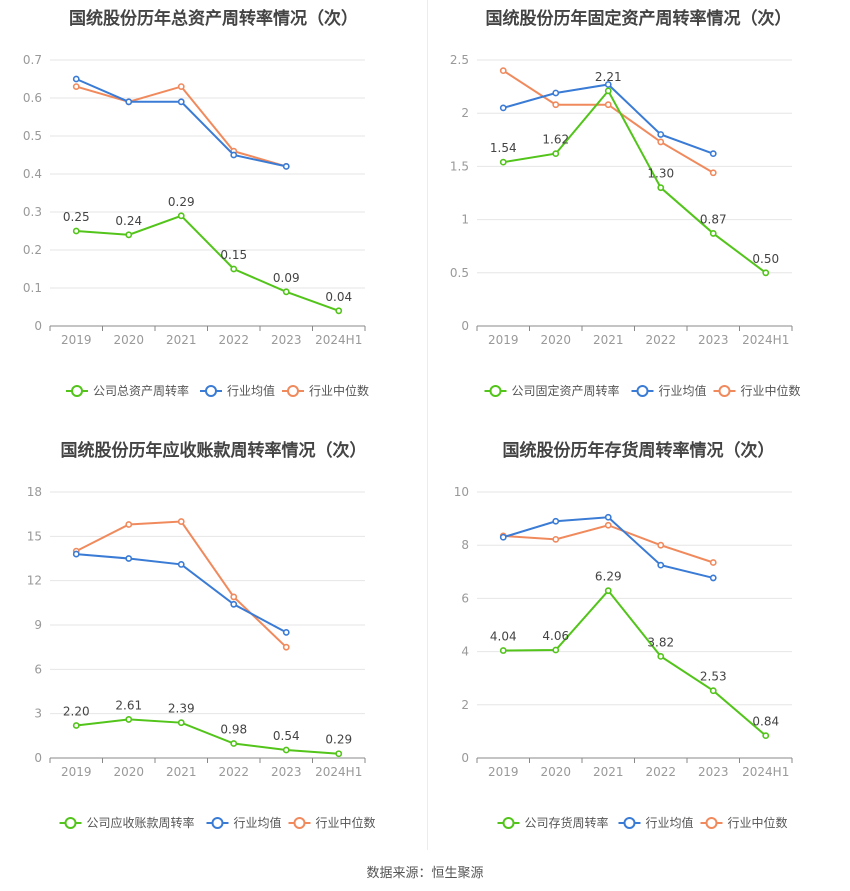 The width and height of the screenshot is (850, 891). I want to click on data-label: 2.21, so click(608, 77).